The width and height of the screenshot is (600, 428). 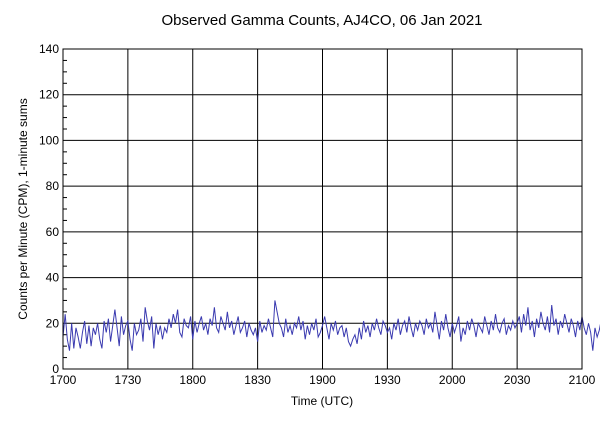 What do you see at coordinates (192, 380) in the screenshot?
I see `x-tick-label: 1800` at bounding box center [192, 380].